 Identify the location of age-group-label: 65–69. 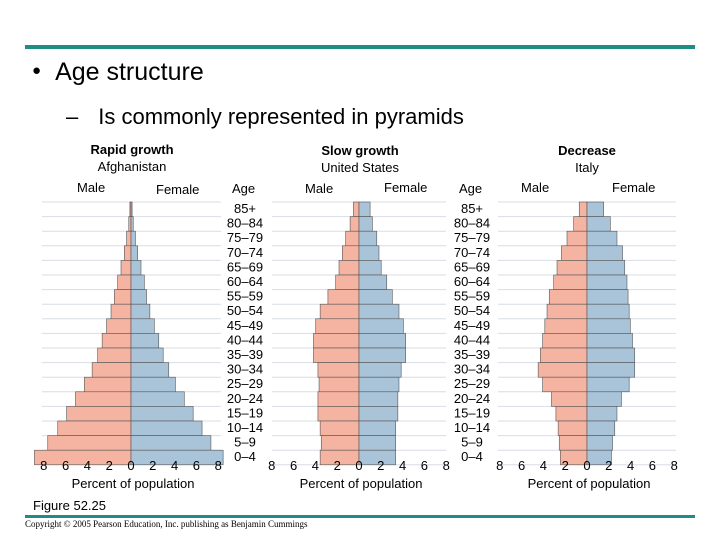
(245, 266).